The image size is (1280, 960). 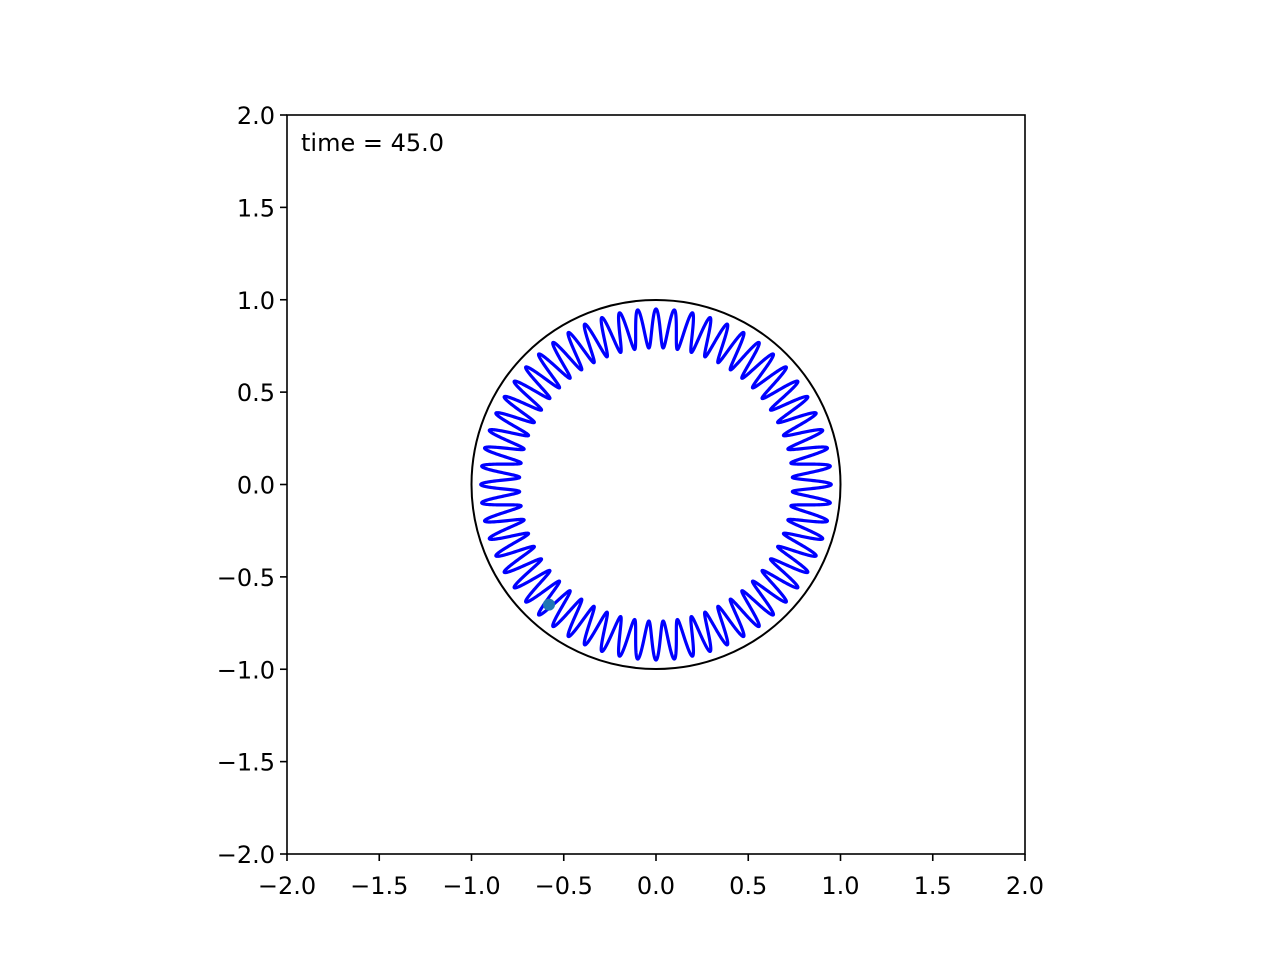 I want to click on x-tick-label: −1.0, so click(x=471, y=886).